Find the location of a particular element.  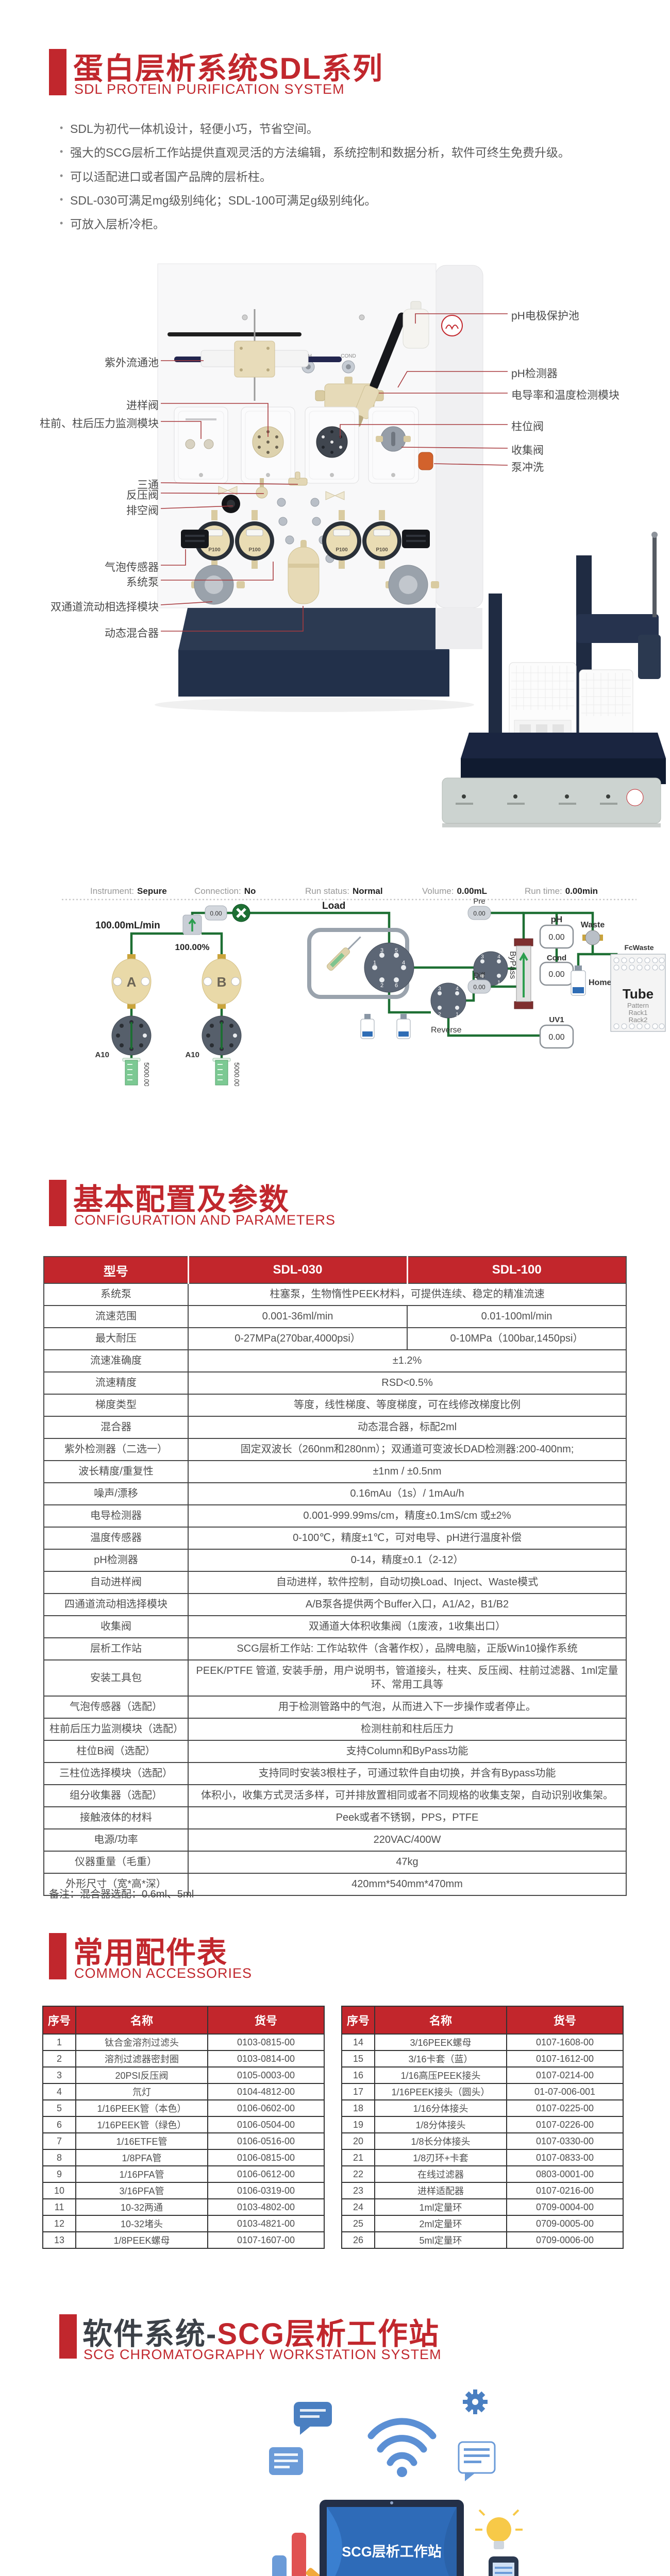

accessory-row: 22 在线过滤器 0803-0001-00 is located at coordinates (482, 2174).